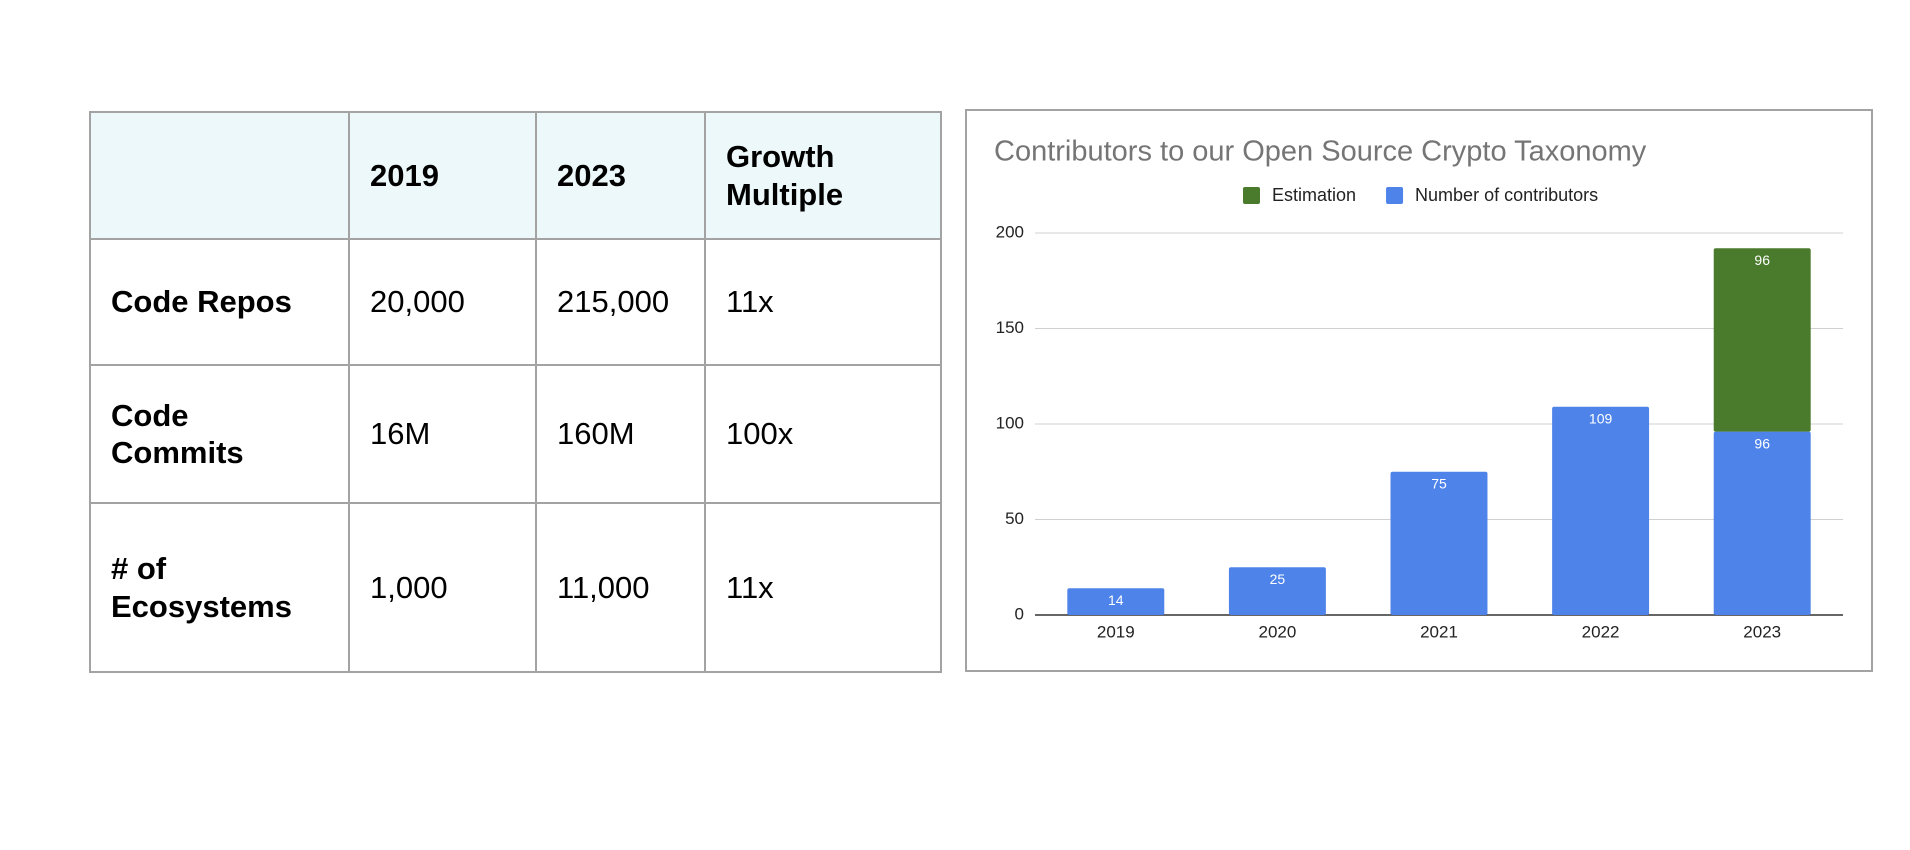 This screenshot has width=1910, height=850. What do you see at coordinates (1010, 327) in the screenshot?
I see `y-tick-label: 150` at bounding box center [1010, 327].